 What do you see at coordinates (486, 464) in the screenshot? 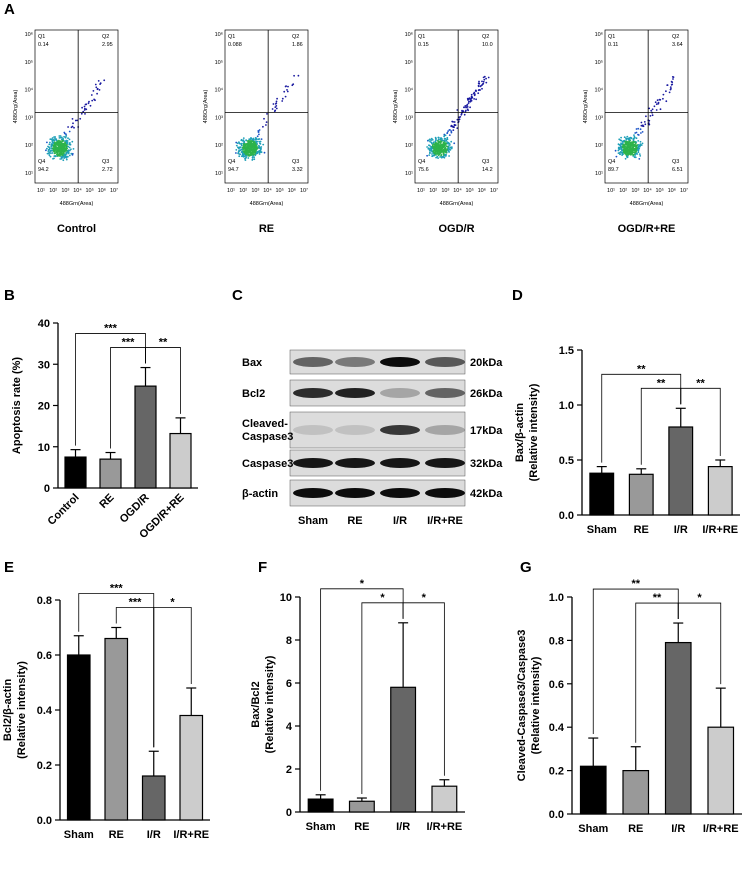
I see `molecular-weight: 32kDa` at bounding box center [486, 464].